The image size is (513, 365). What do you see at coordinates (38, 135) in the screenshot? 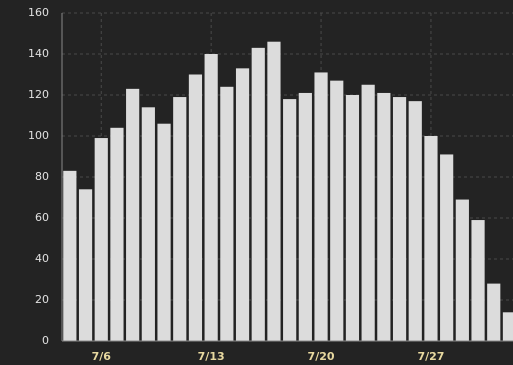
I see `y-tick-label: 100` at bounding box center [38, 135].